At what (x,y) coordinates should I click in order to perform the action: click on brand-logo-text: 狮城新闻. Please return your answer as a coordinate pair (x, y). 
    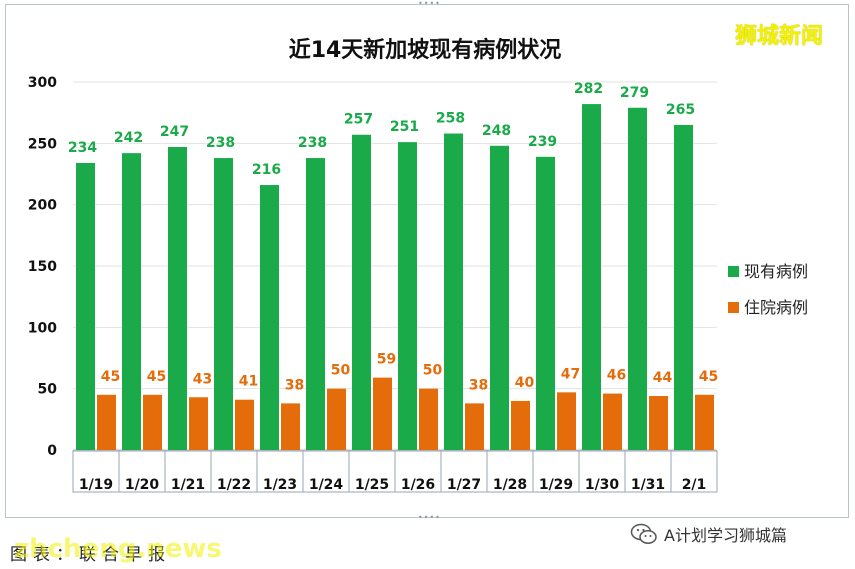
    Looking at the image, I should click on (779, 36).